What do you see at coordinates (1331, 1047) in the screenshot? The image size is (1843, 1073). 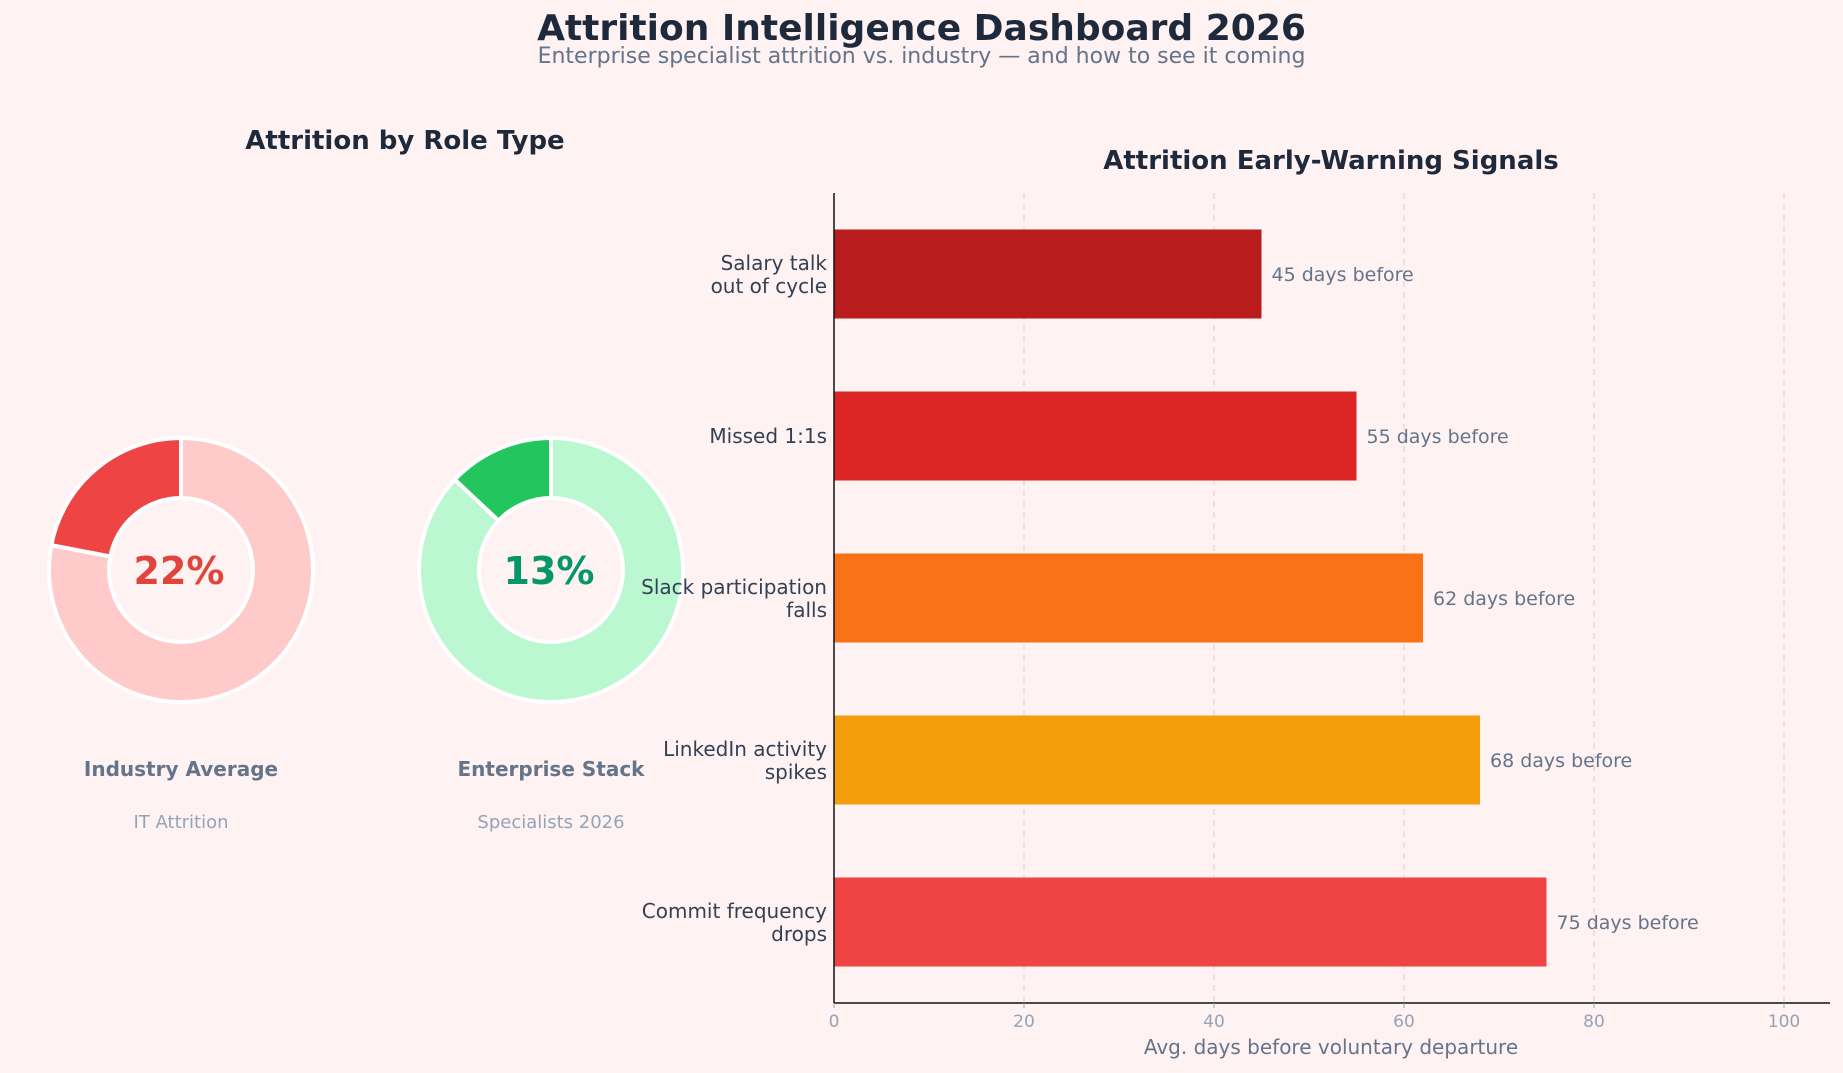 I see `x-axis-title: Avg. days before voluntary departure` at bounding box center [1331, 1047].